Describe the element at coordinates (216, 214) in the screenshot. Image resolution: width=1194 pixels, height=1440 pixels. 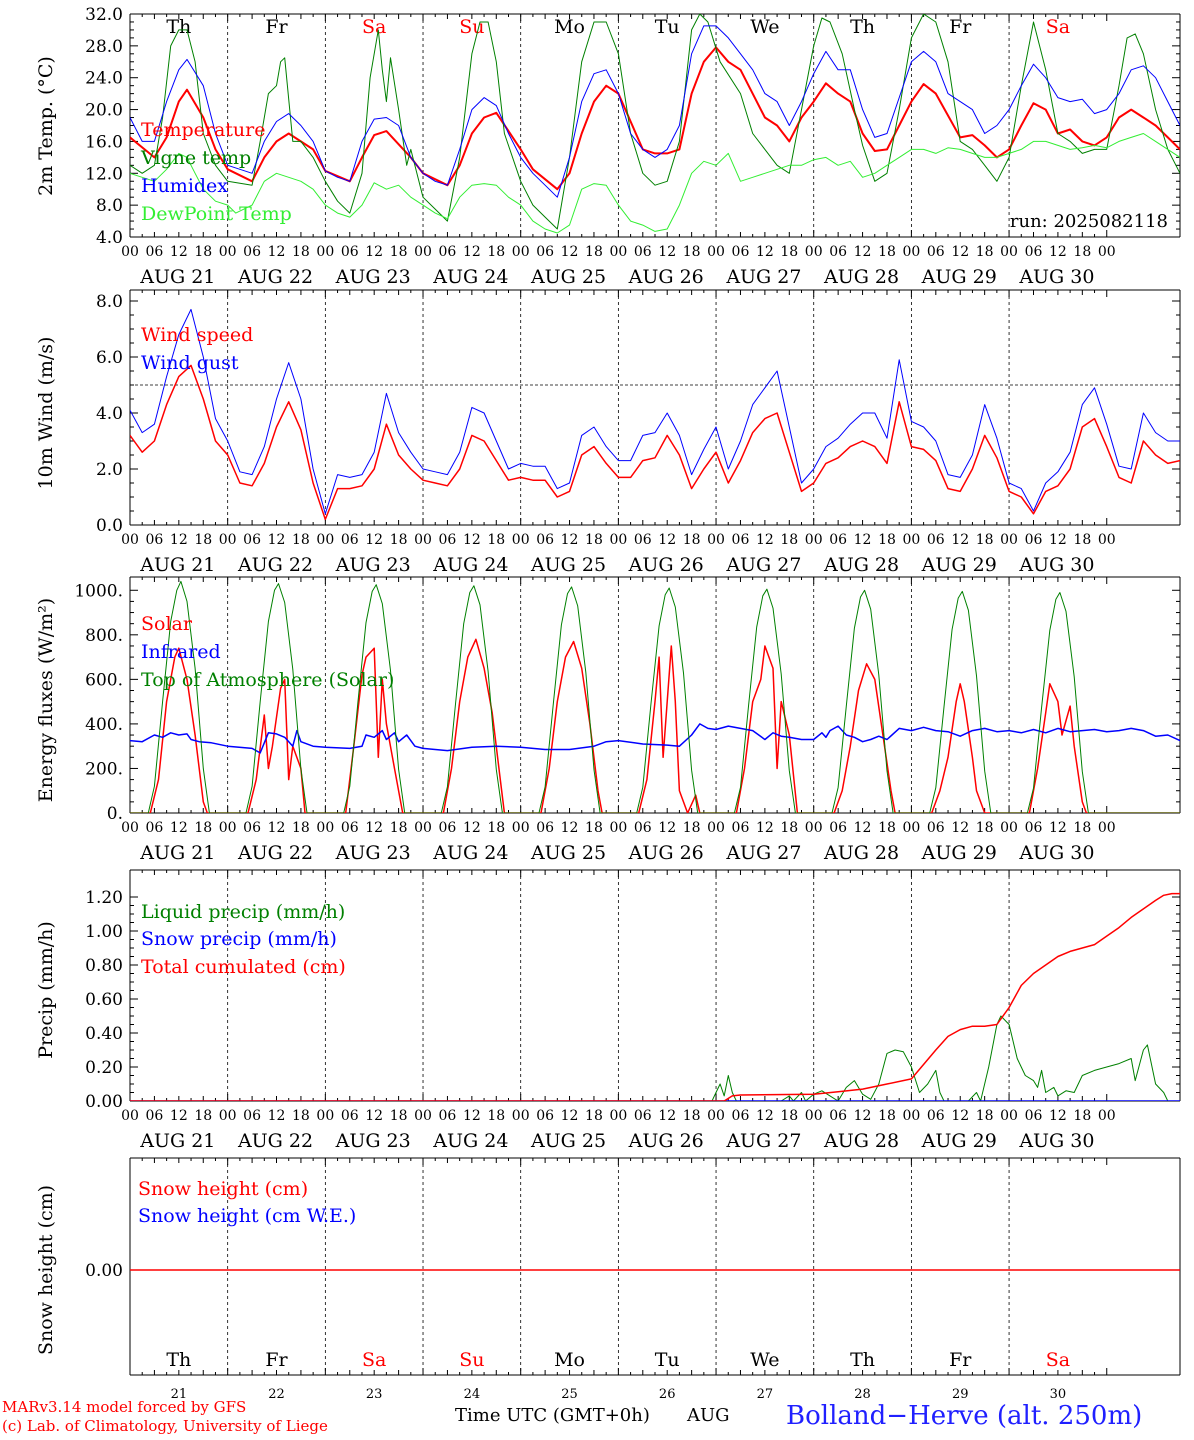
I see `legend-entry: DewPoint Temp` at that location.